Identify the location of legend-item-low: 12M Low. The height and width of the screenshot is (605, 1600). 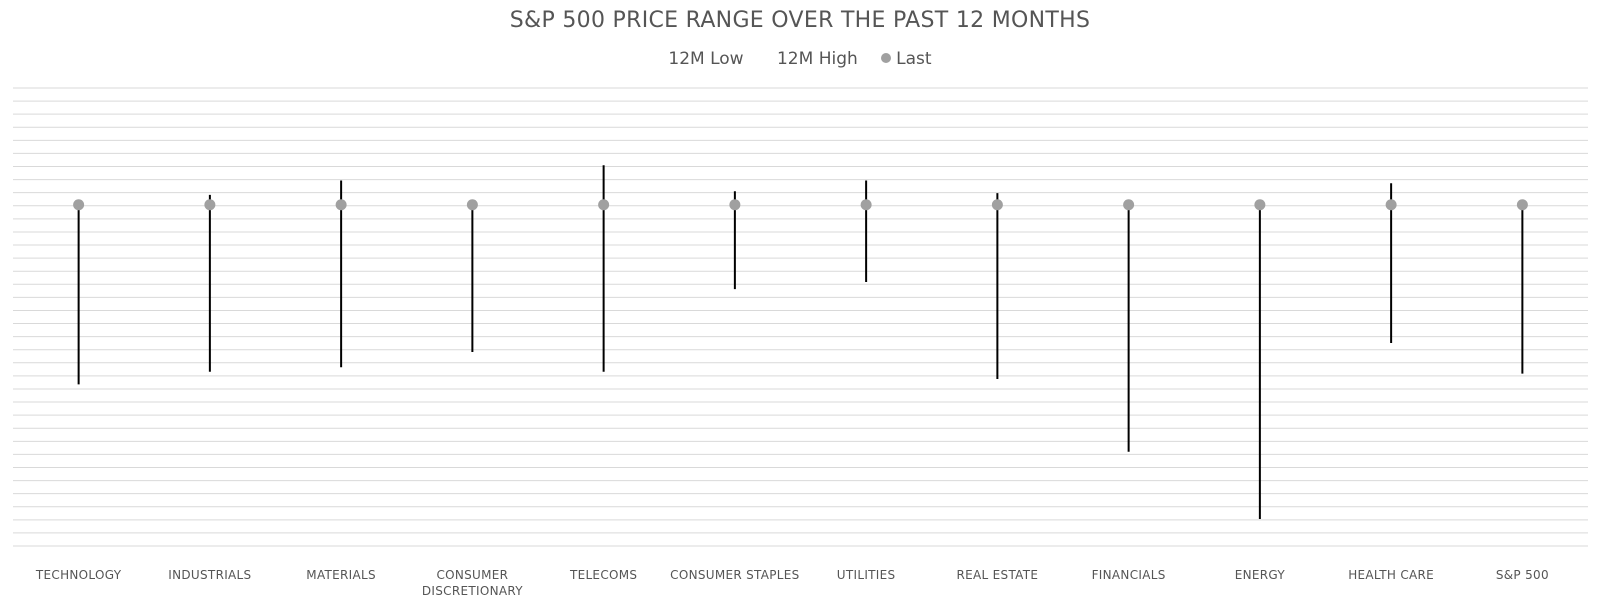
(705, 59).